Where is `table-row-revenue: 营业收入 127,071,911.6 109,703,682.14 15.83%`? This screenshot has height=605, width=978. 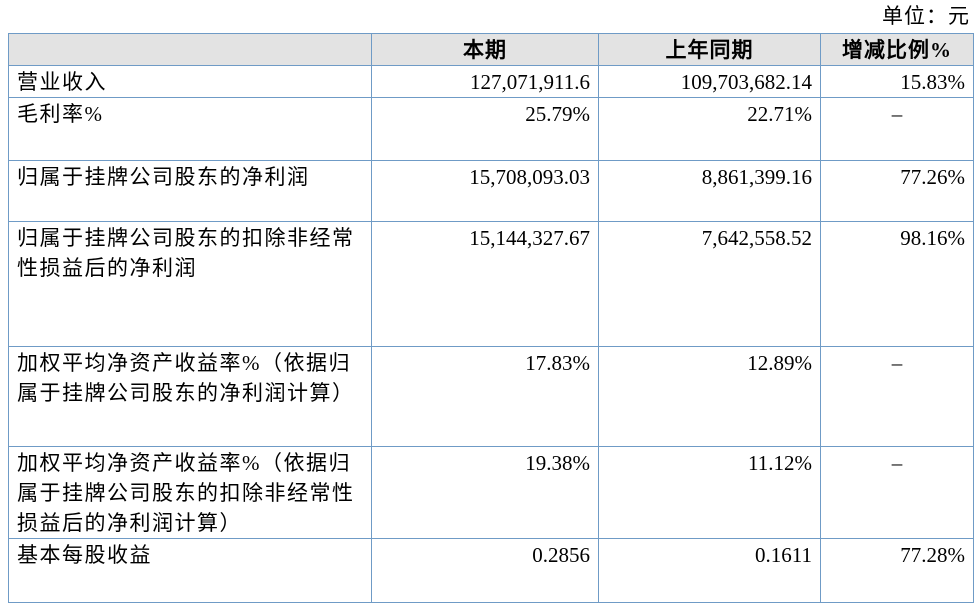 table-row-revenue: 营业收入 127,071,911.6 109,703,682.14 15.83% is located at coordinates (491, 81).